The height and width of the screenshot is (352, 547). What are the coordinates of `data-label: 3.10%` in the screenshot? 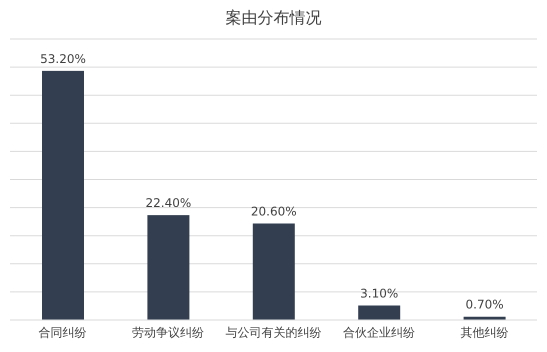 It's located at (379, 293).